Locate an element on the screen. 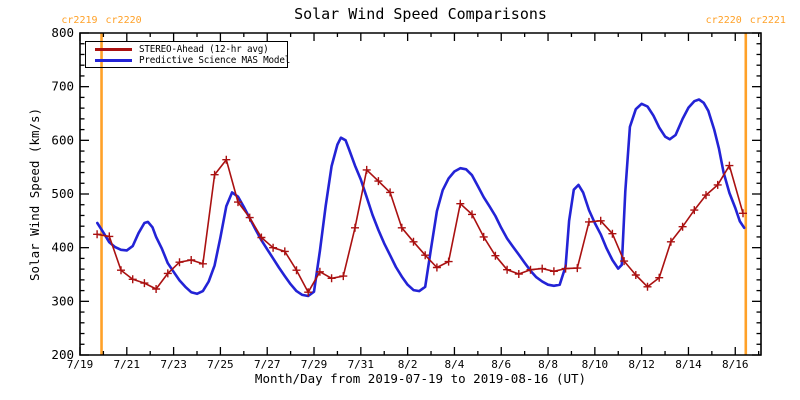 The image size is (800, 400). y-tick-labels: 200 300 400 500 600 700 800 is located at coordinates (62, 193).